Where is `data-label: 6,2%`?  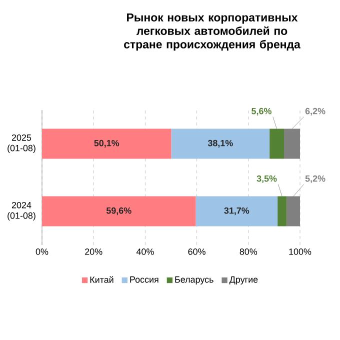
data-label: 6,2% is located at coordinates (315, 112).